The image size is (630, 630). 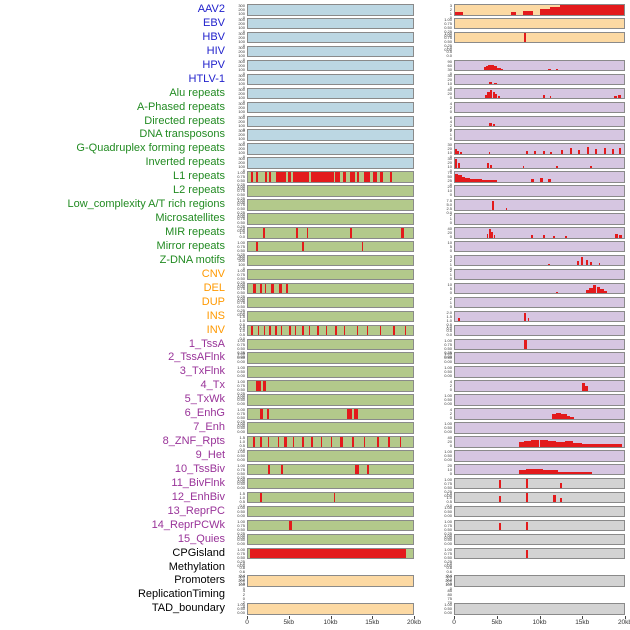 I want to click on x-axis: 0 5kb 10kb 15kb 20kb 0 5kb 10kb 15kb 20kb, so click(x=315, y=622).